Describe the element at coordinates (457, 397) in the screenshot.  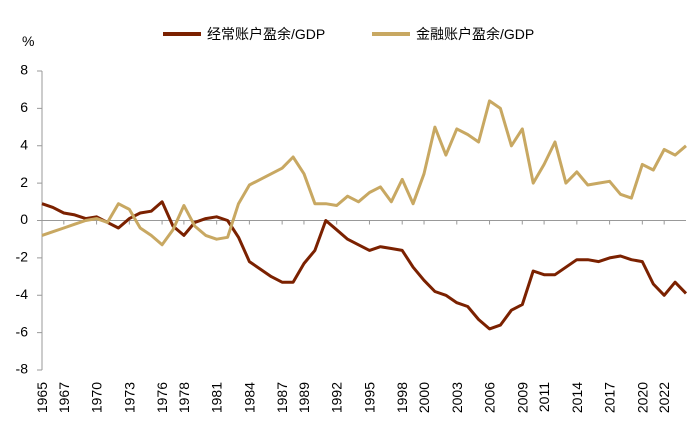
I see `x-tick-label: 2003` at that location.